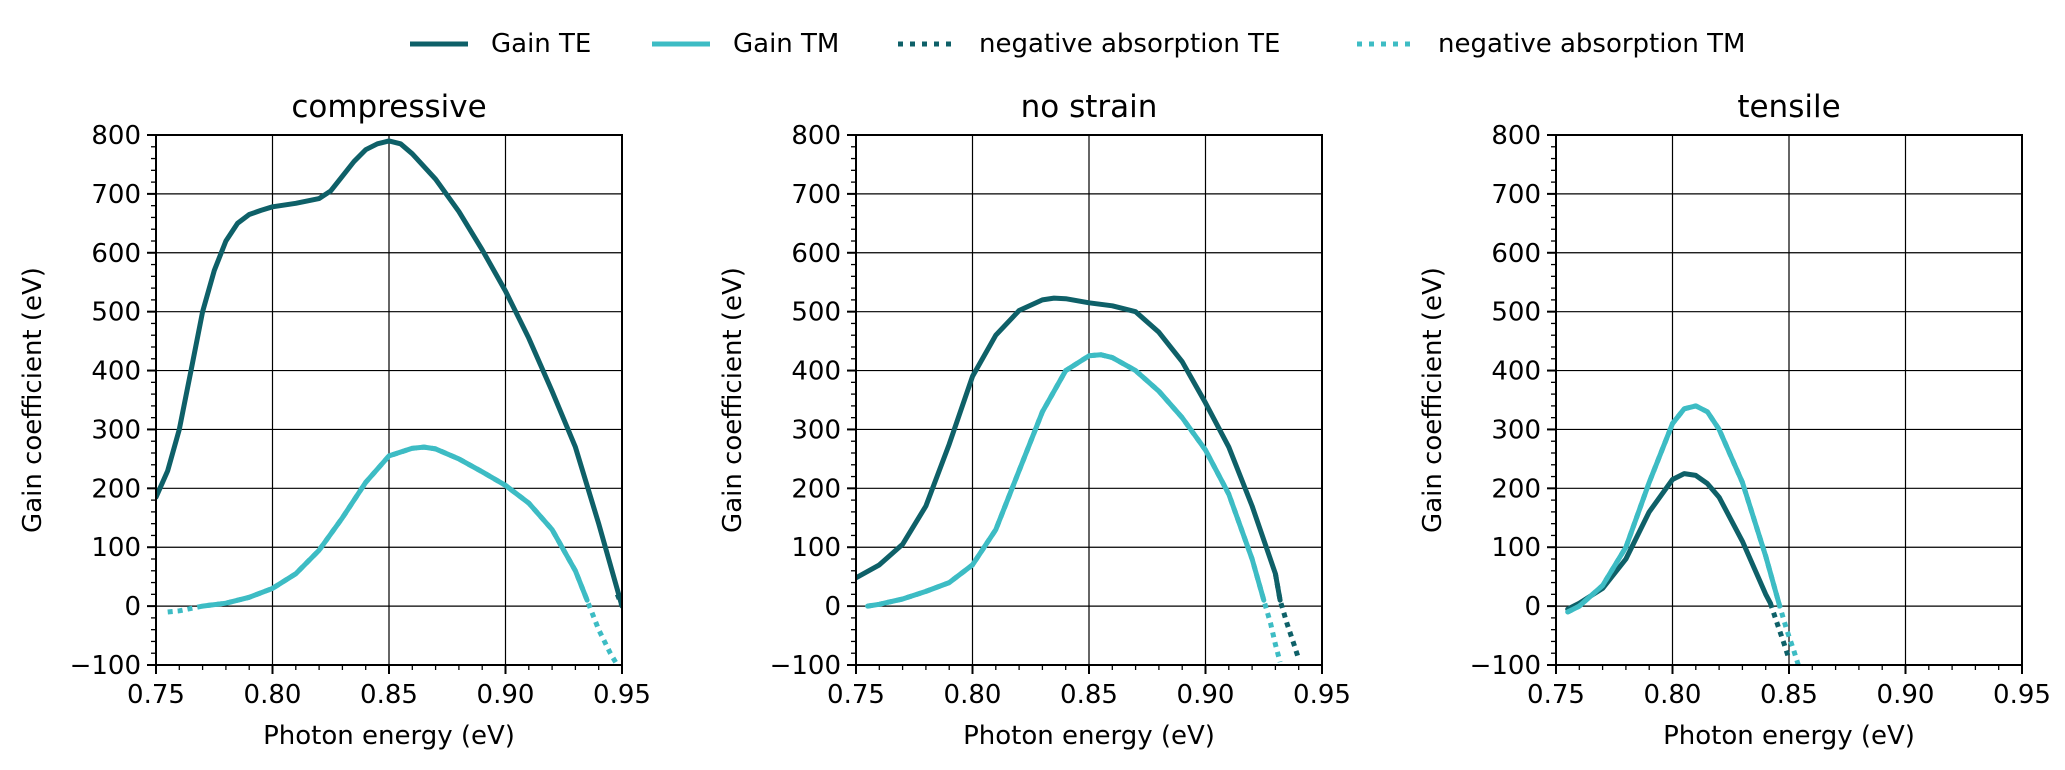 Image resolution: width=2065 pixels, height=770 pixels. What do you see at coordinates (1129, 44) in the screenshot?
I see `legend-label: negative absorption TE` at bounding box center [1129, 44].